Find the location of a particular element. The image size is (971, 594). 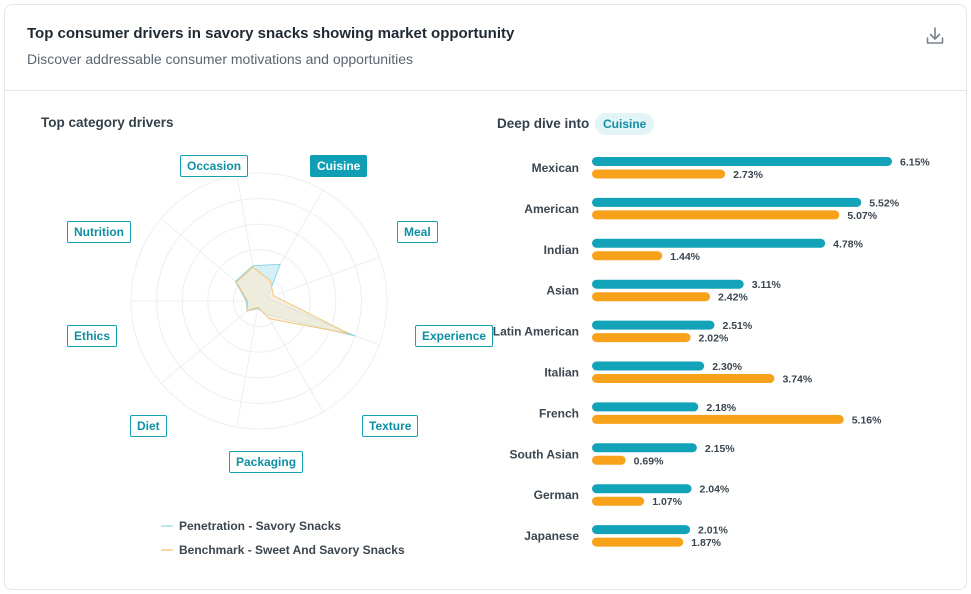

bar-value-label: 2.15% is located at coordinates (720, 449).